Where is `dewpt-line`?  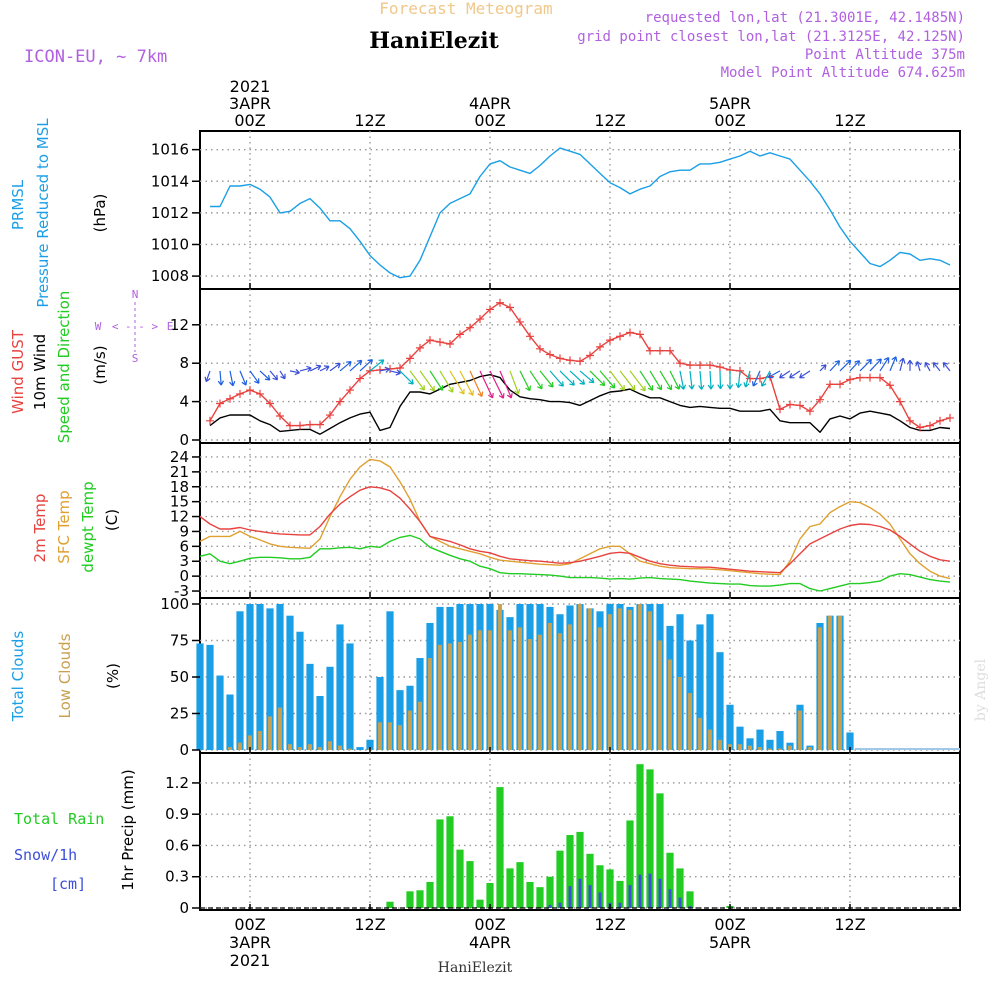
dewpt-line is located at coordinates (575, 563).